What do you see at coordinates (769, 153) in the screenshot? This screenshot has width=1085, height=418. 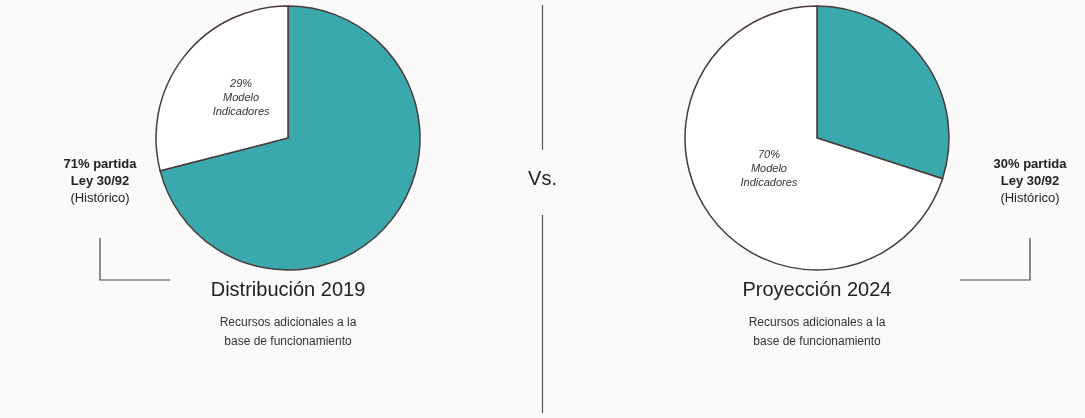 I see `data-label: 70%` at bounding box center [769, 153].